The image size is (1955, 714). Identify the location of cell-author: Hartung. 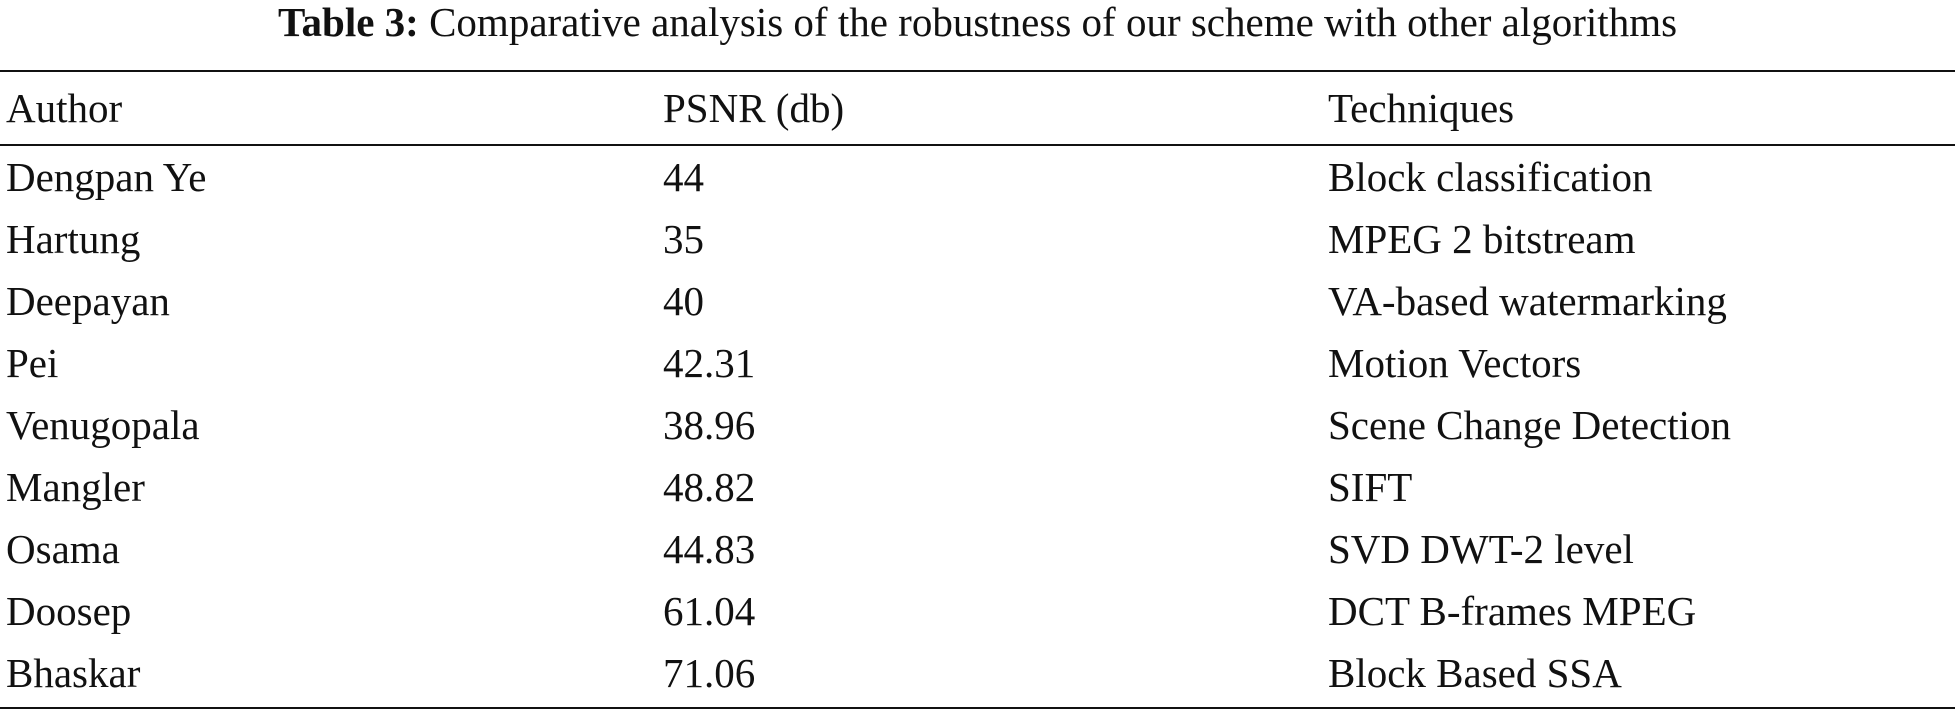
(73, 239).